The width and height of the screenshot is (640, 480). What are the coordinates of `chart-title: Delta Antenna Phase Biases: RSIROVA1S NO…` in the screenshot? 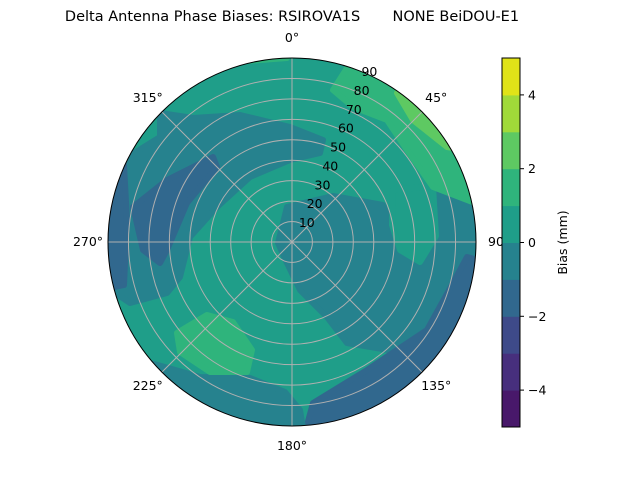 It's located at (292, 17).